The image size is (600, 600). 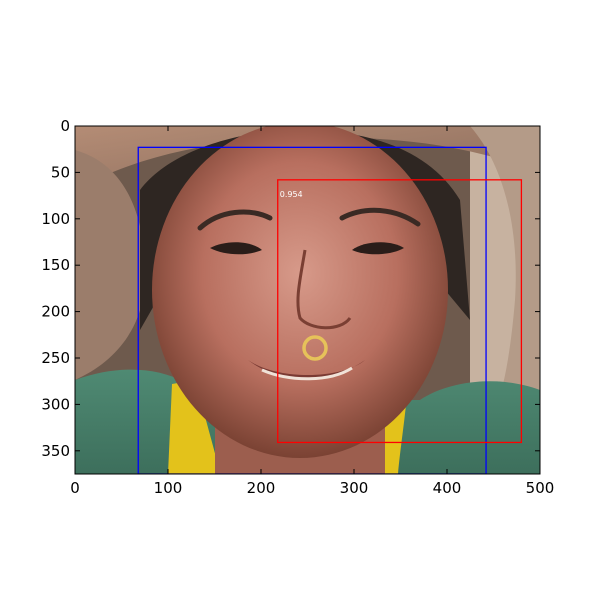 I want to click on x-tick-label: 400, so click(x=447, y=488).